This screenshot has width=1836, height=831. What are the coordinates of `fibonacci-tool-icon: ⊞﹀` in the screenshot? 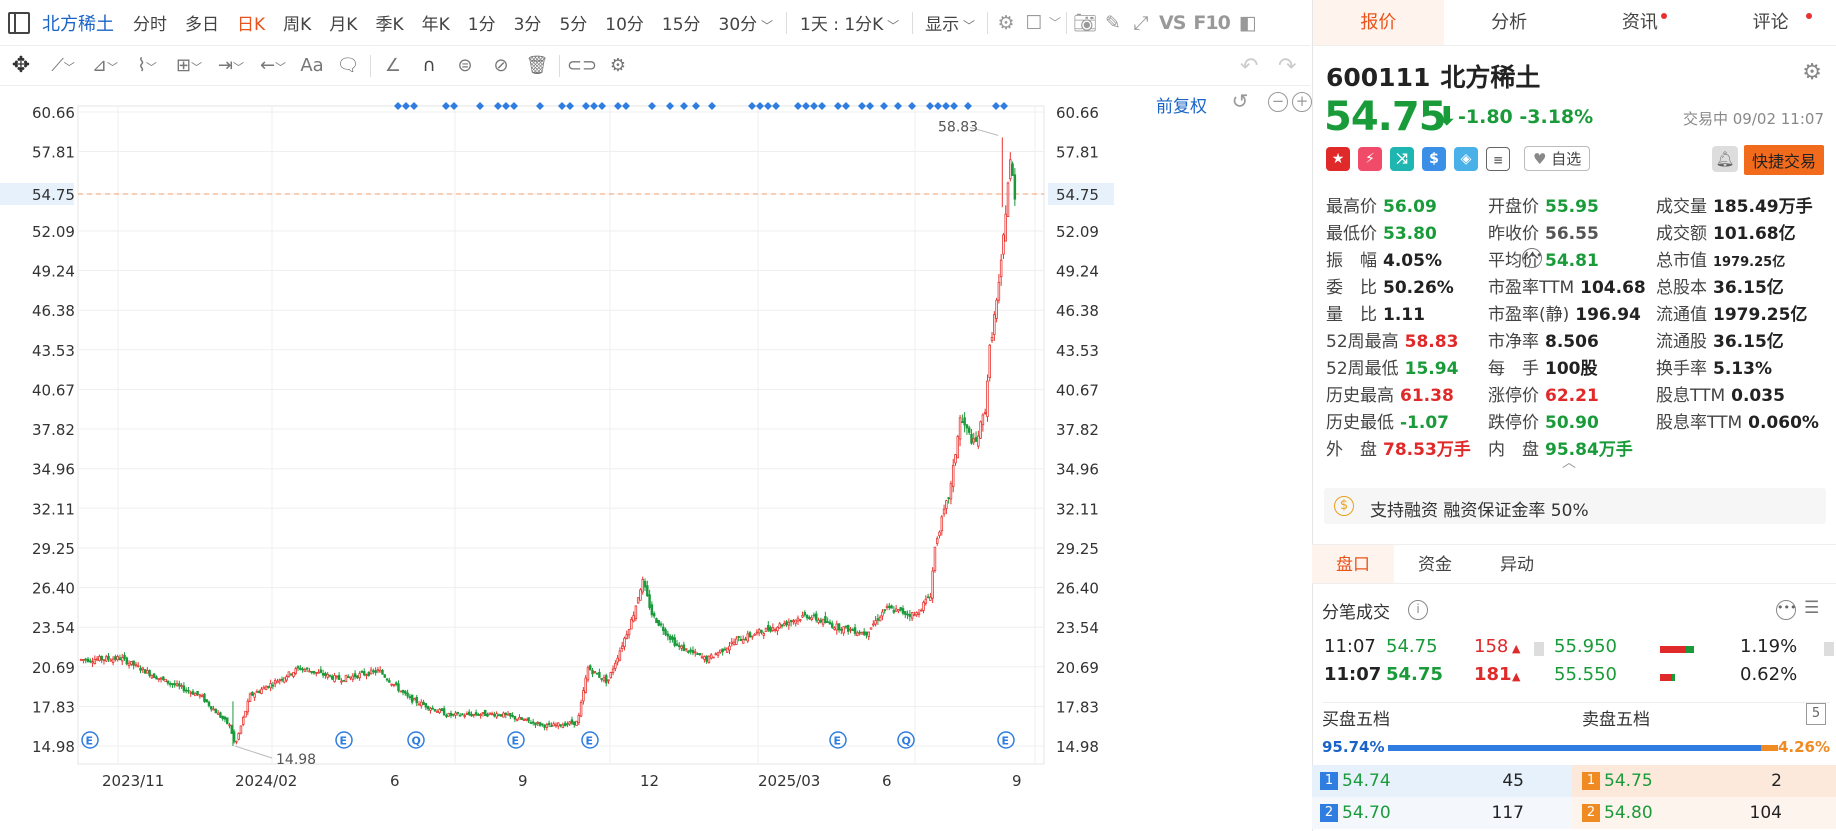 It's located at (189, 65).